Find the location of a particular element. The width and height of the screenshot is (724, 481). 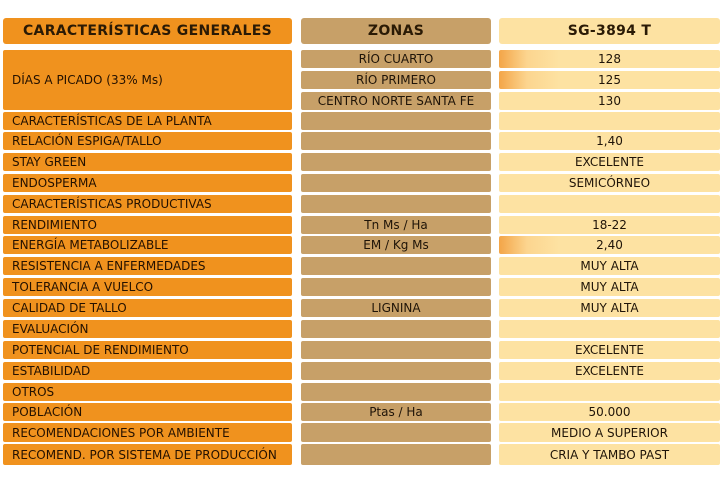

value-cell: SEMICÓRNEO is located at coordinates (609, 183).